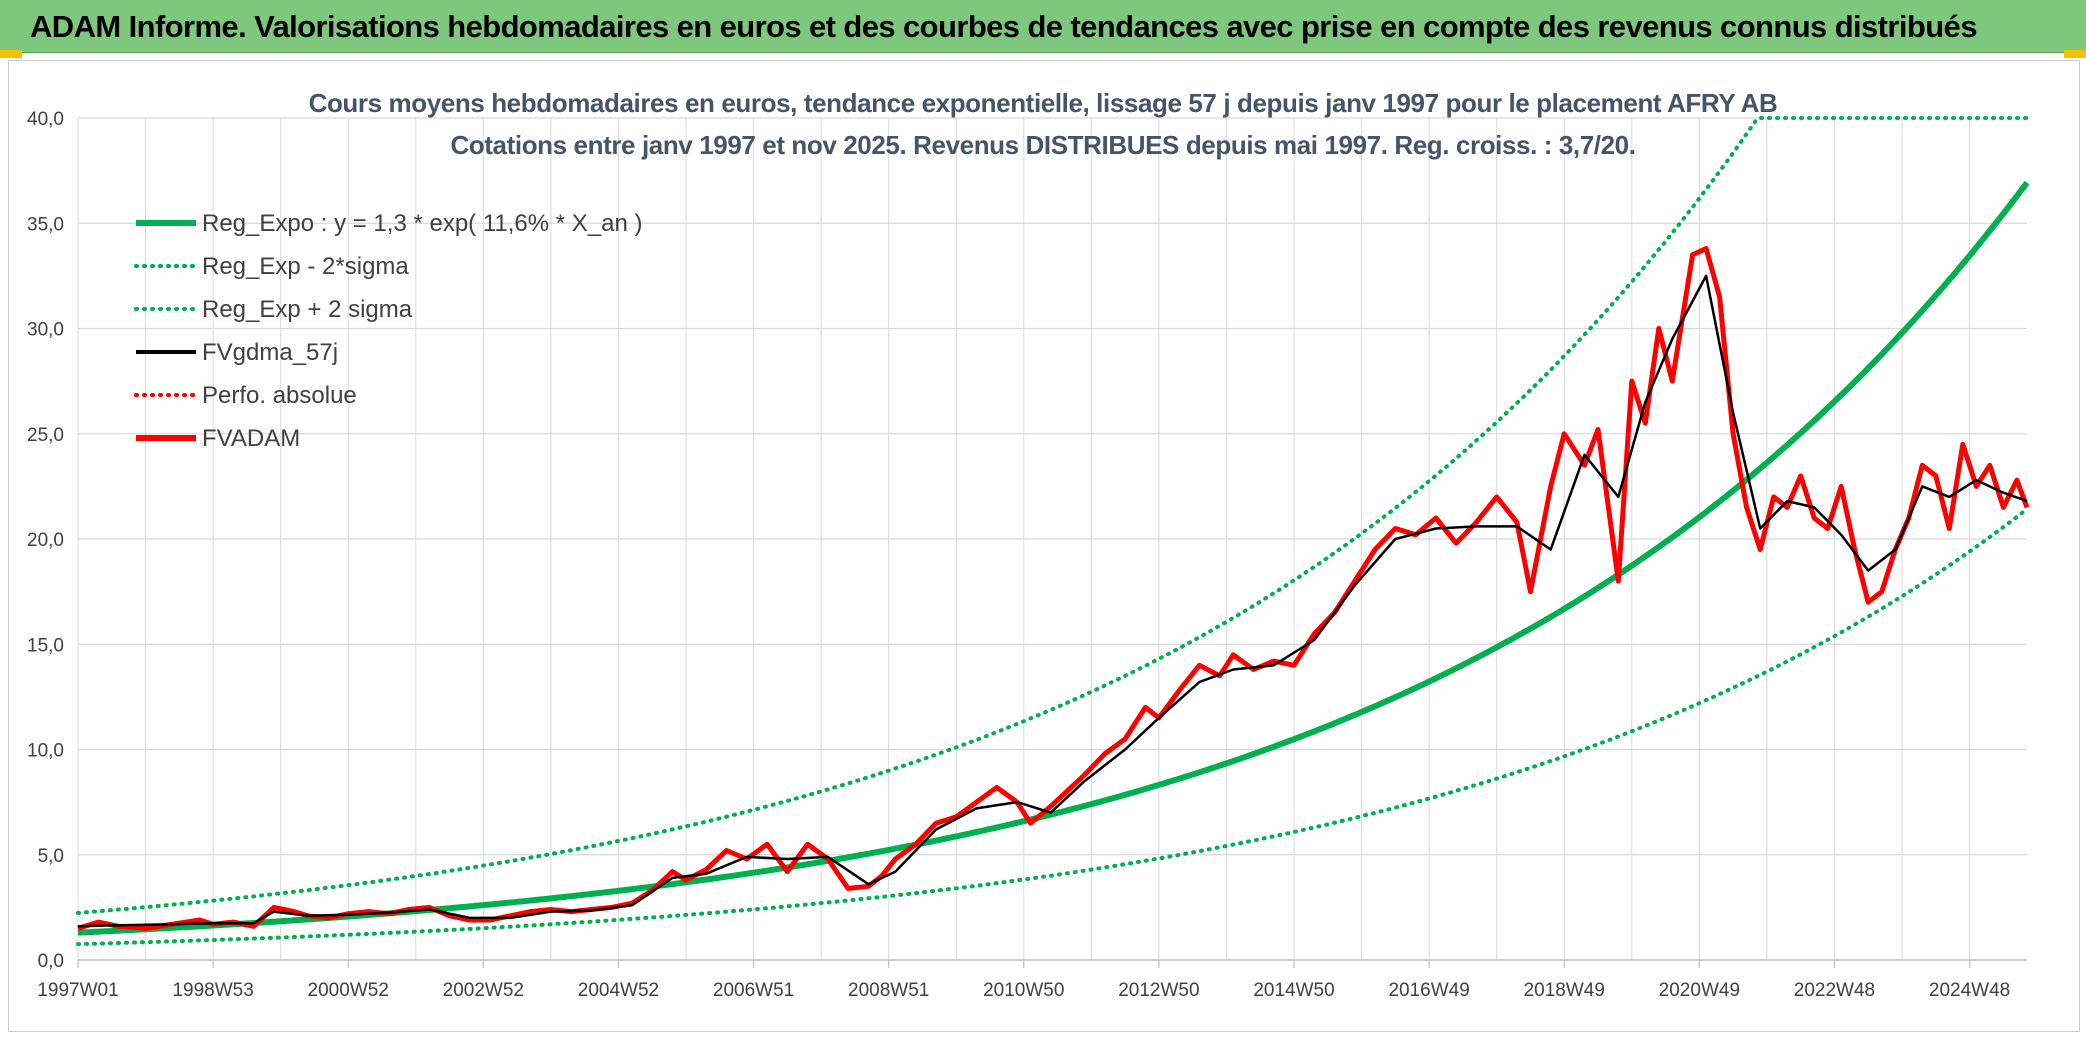  I want to click on x-tick-label: 2004W52, so click(618, 990).